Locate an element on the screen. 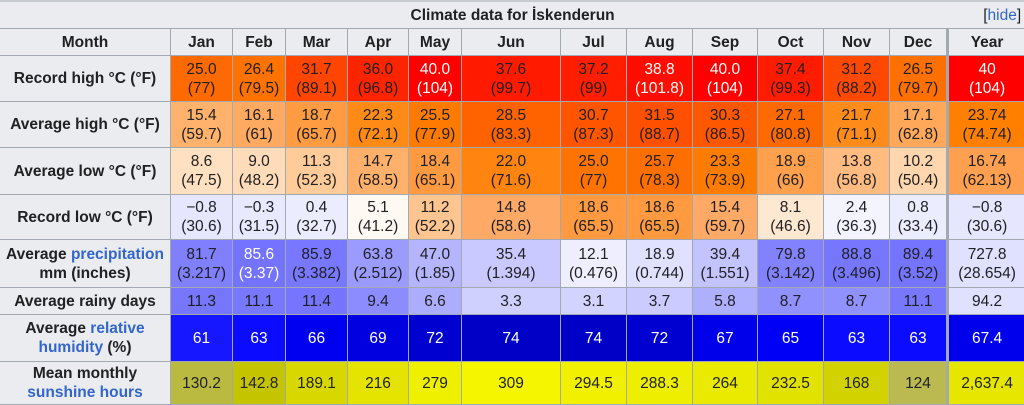 The height and width of the screenshot is (405, 1024). data-cell: 47.0(1.85) is located at coordinates (435, 264).